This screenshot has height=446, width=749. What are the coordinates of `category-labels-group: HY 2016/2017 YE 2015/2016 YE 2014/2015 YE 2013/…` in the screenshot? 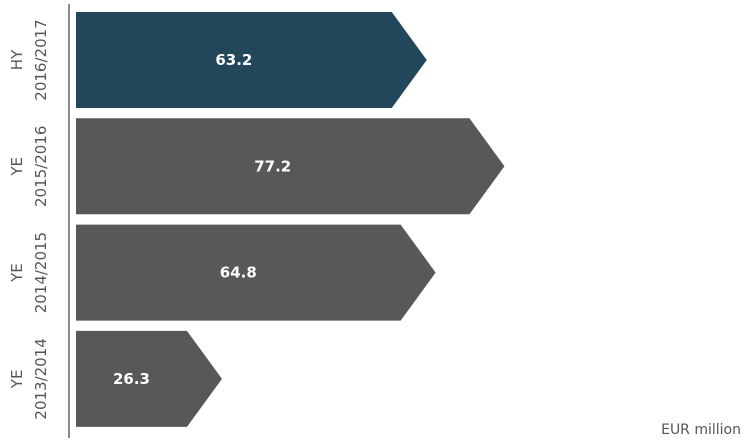 It's located at (29, 219).